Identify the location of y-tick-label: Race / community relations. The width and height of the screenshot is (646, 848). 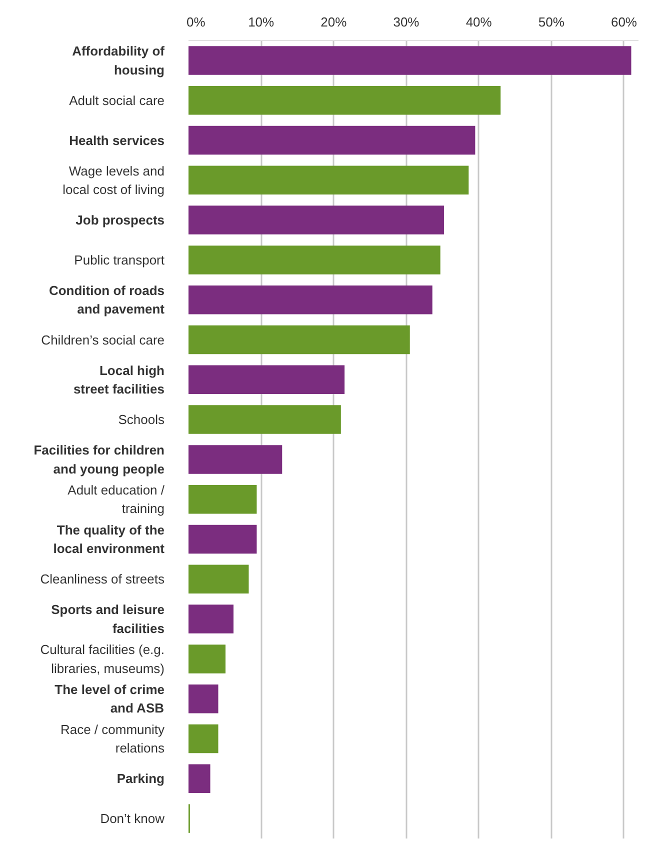
(112, 739).